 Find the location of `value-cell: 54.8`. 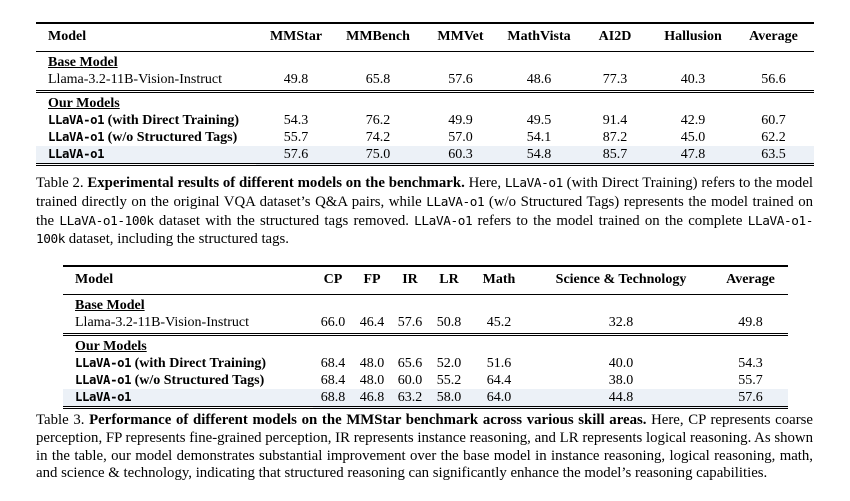

value-cell: 54.8 is located at coordinates (539, 155).